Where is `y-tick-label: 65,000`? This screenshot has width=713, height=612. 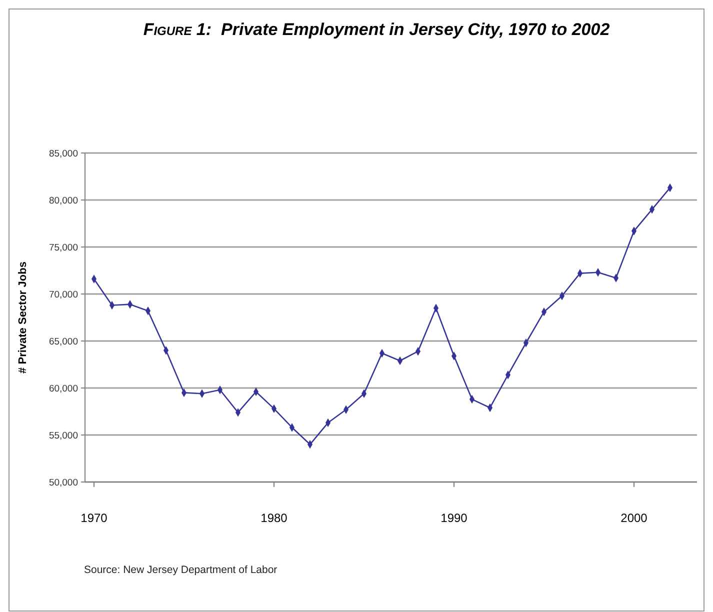
y-tick-label: 65,000 is located at coordinates (63, 342).